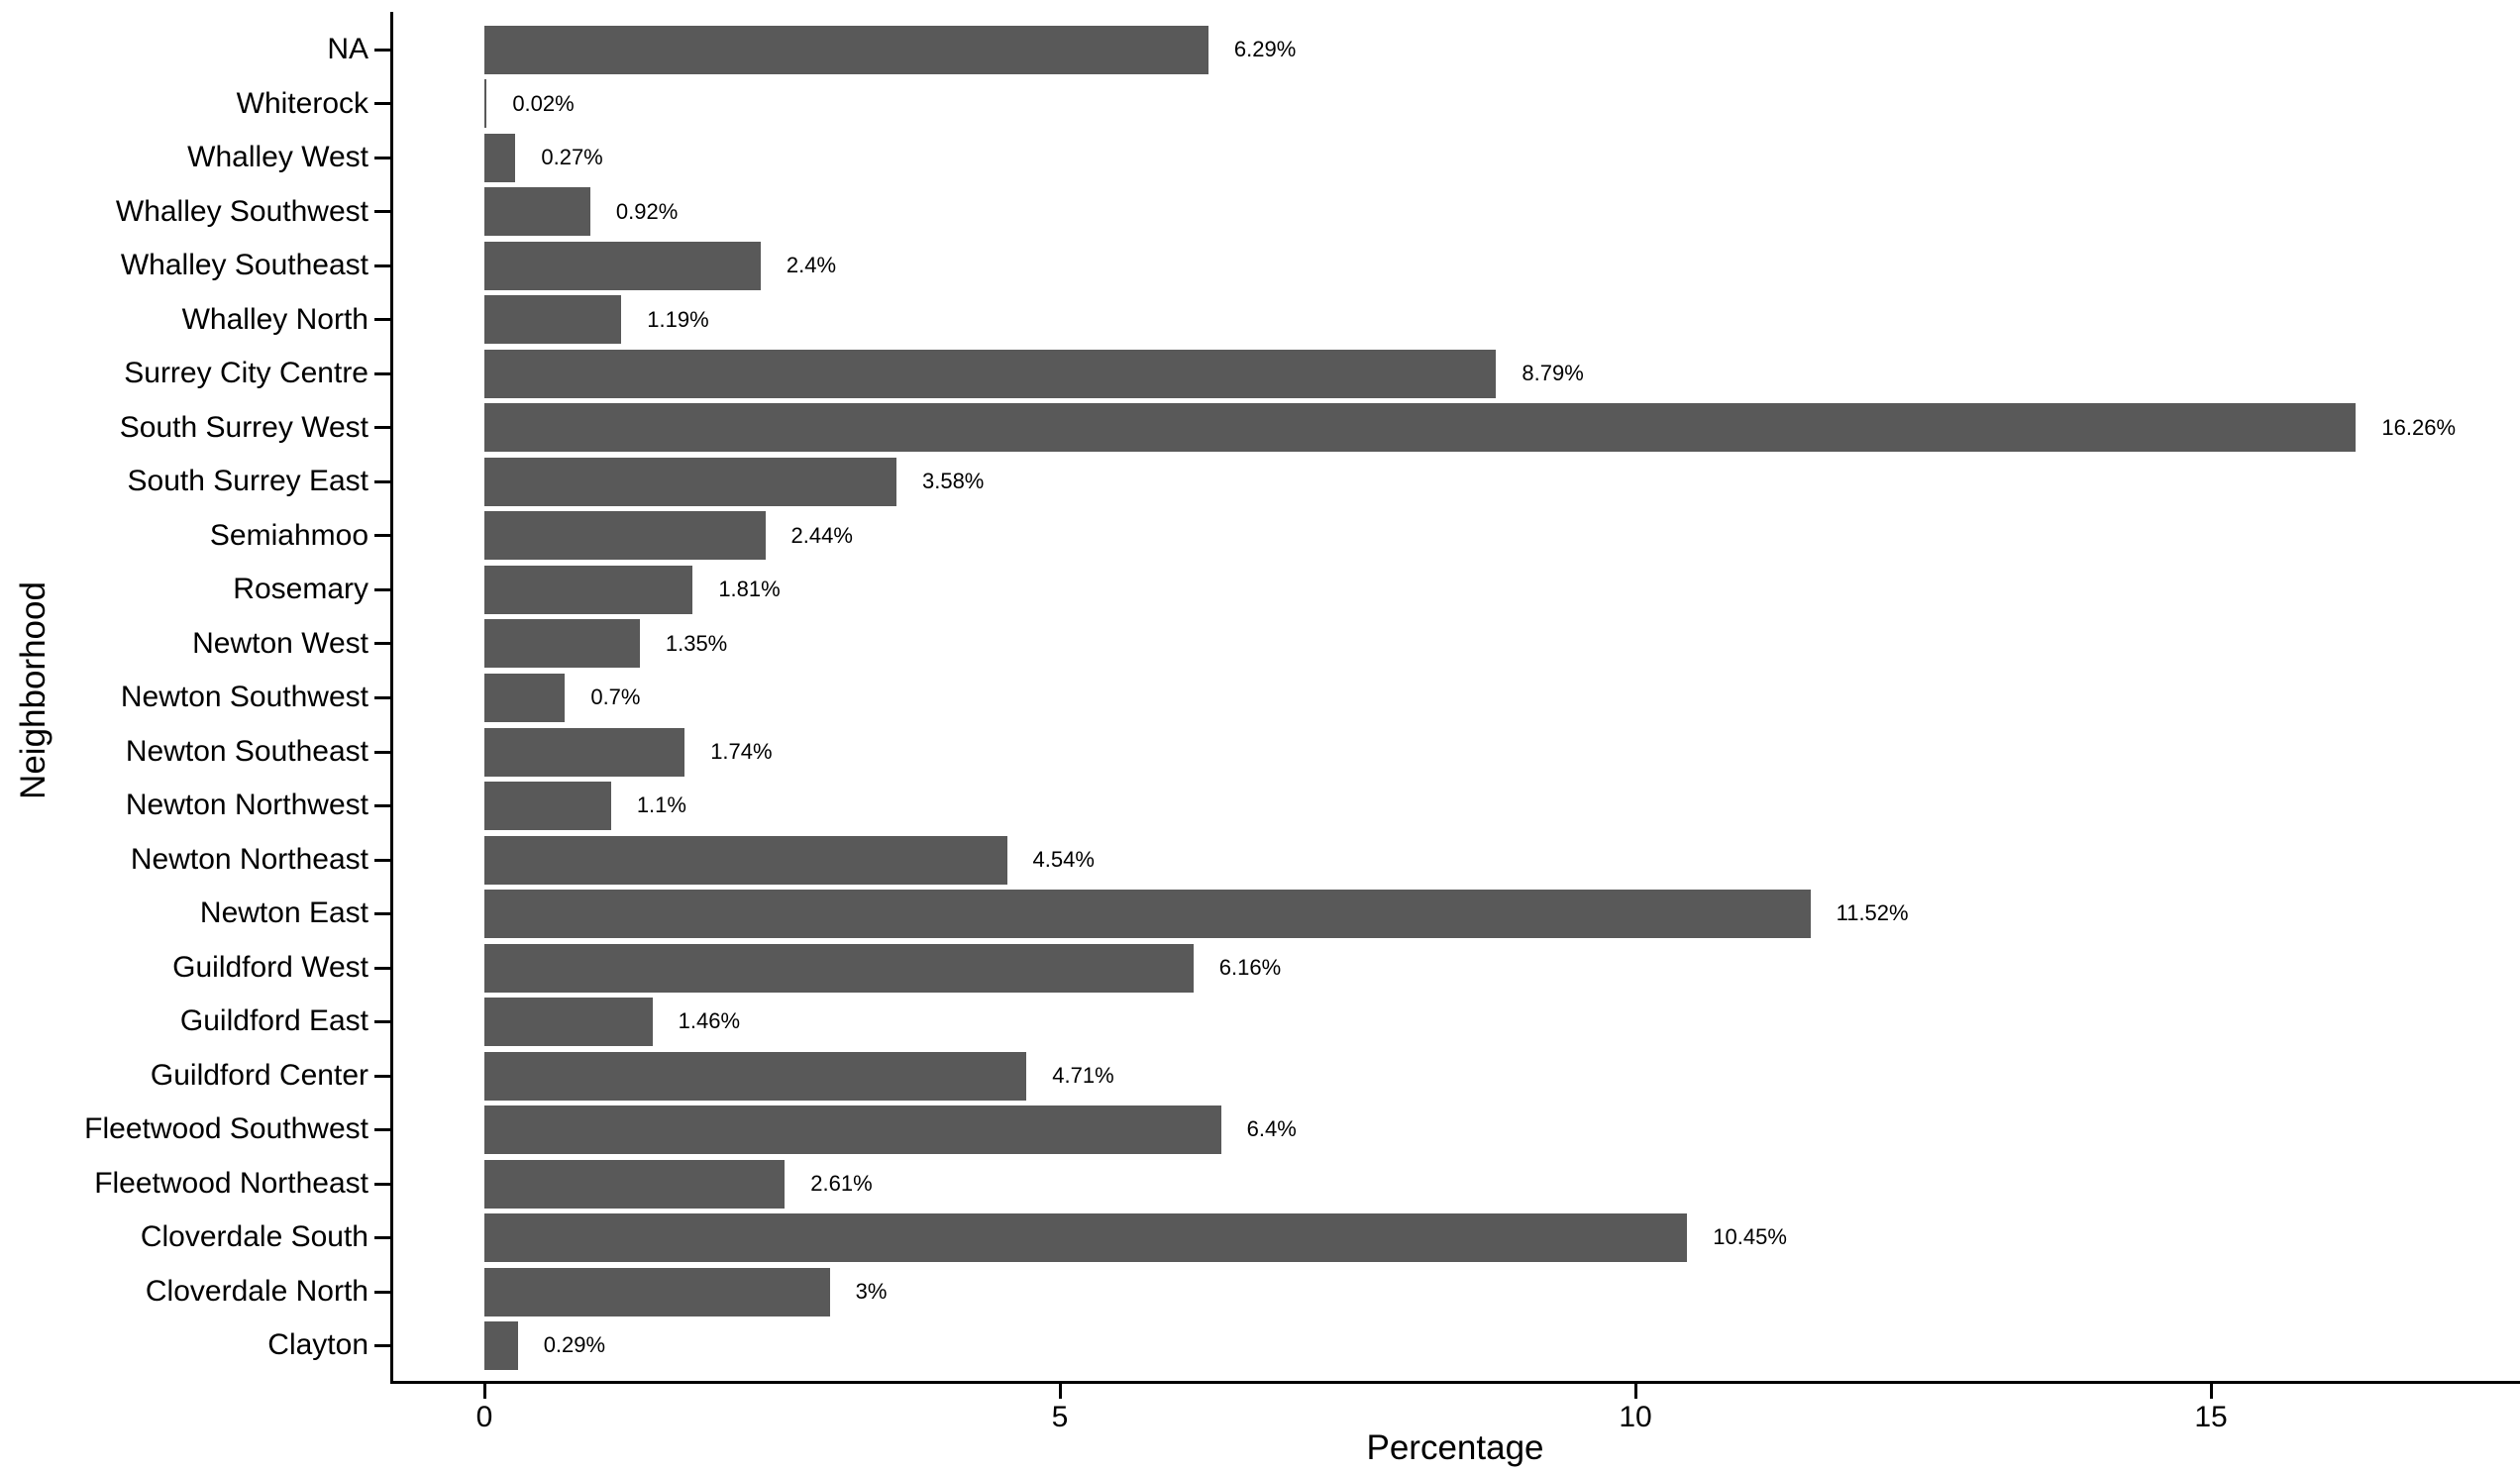 Image resolution: width=2520 pixels, height=1474 pixels. I want to click on bar-value-label: 6.4%, so click(1271, 1129).